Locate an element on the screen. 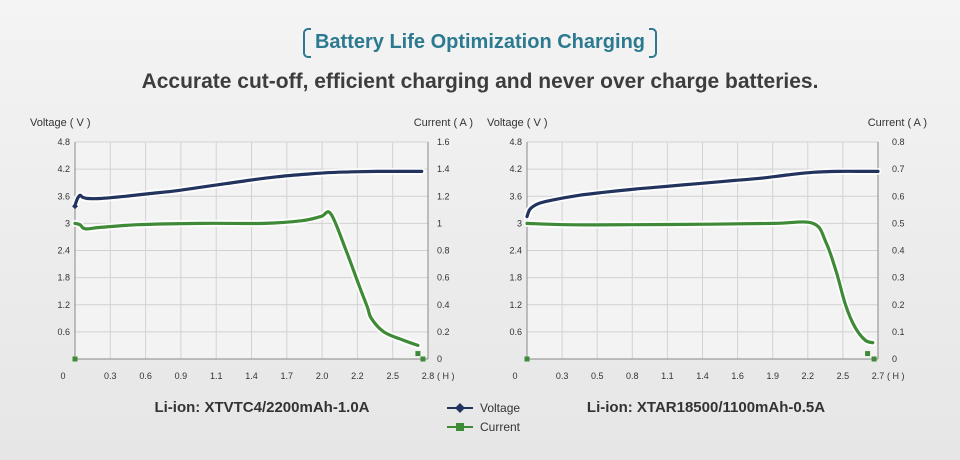  page-title: Battery Life Optimization Charging is located at coordinates (480, 43).